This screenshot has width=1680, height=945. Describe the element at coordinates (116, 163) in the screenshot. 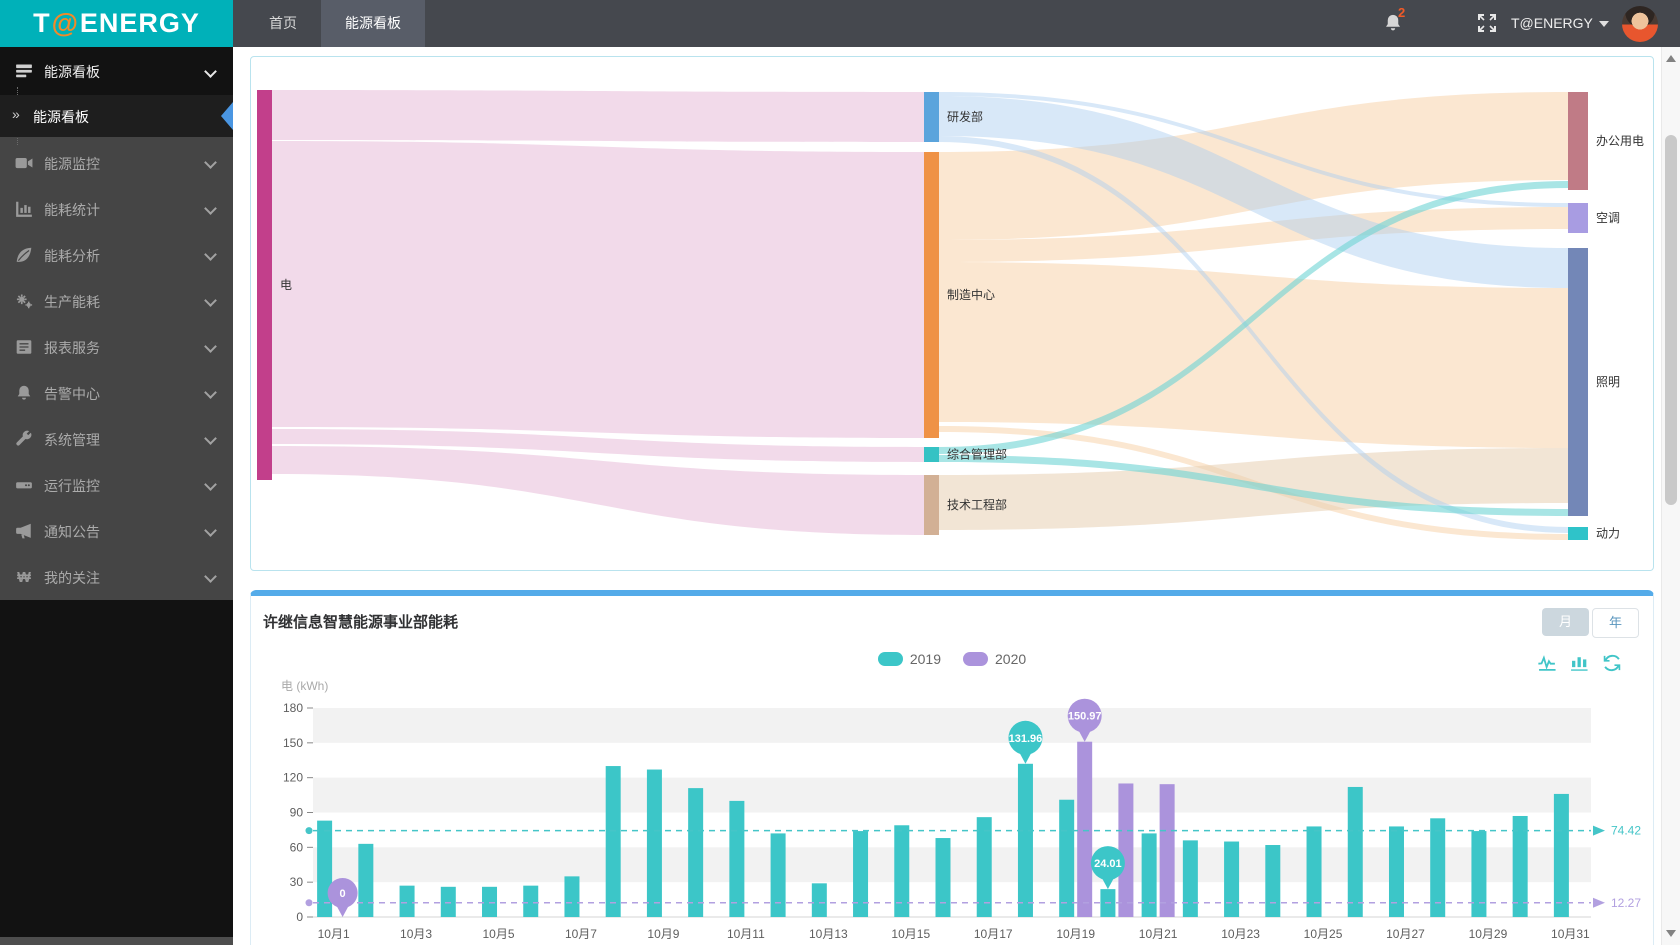

I see `sidebar-item: 能源监控` at that location.